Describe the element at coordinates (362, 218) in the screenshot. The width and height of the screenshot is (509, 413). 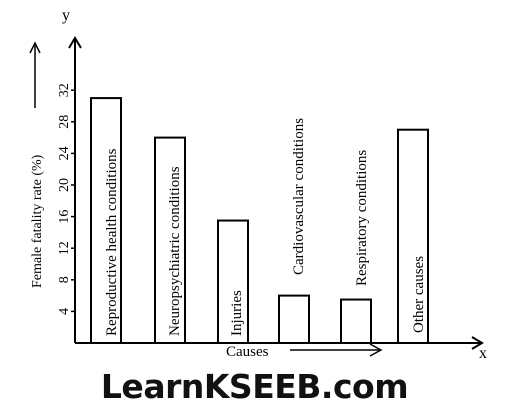
I see `bar-label: Respiratory conditions` at that location.